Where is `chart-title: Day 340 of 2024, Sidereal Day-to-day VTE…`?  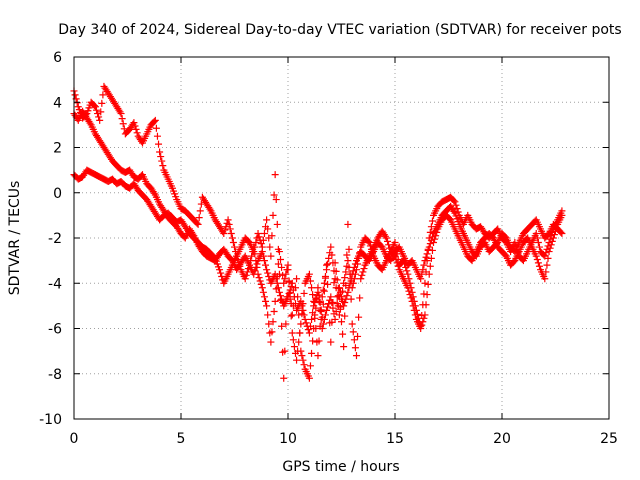 chart-title: Day 340 of 2024, Sidereal Day-to-day VTE… is located at coordinates (339, 30).